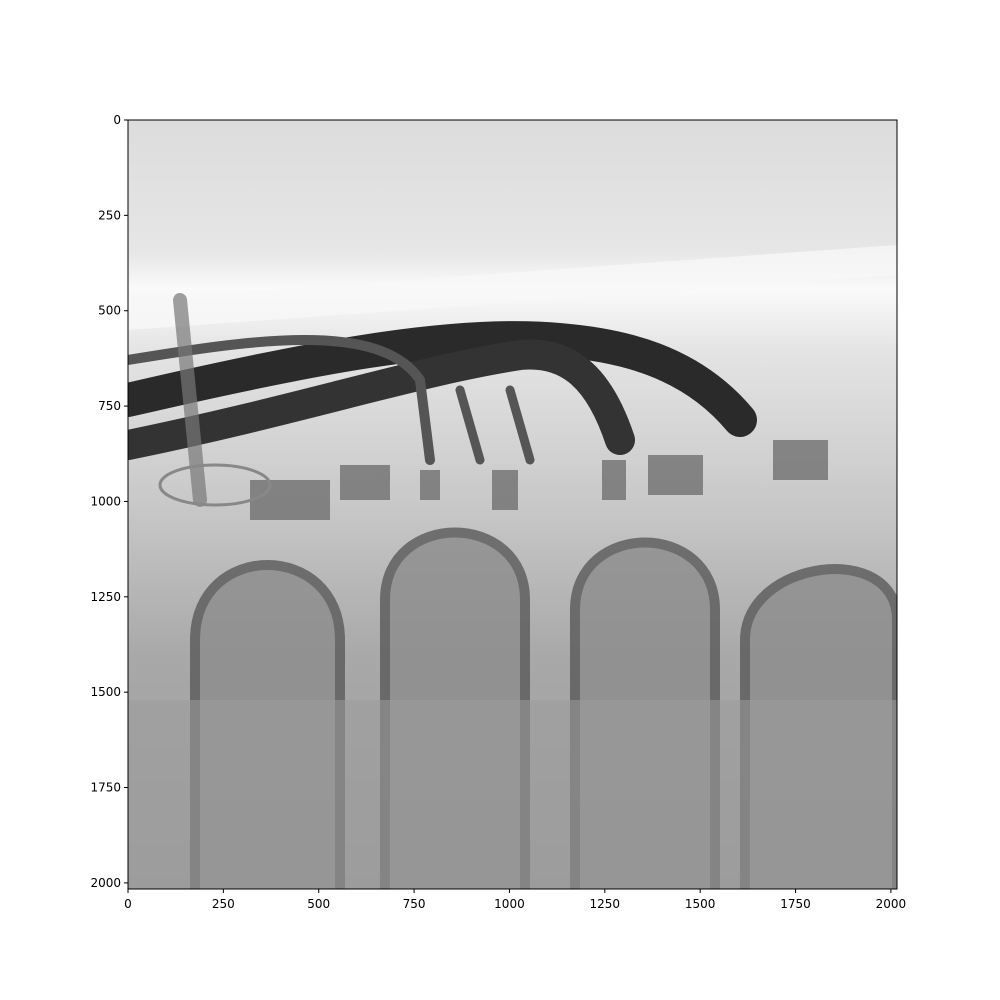  Describe the element at coordinates (109, 406) in the screenshot. I see `y-tick-label: 750` at that location.